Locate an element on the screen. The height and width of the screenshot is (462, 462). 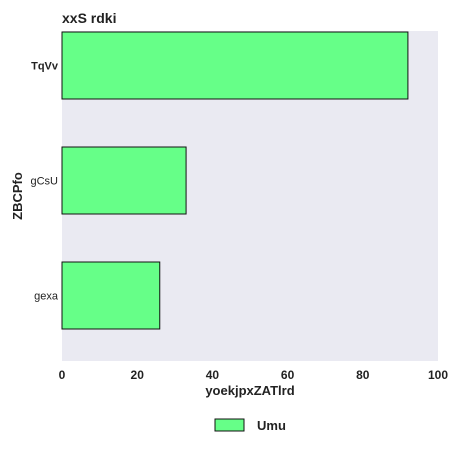
x-tick-label: 100 is located at coordinates (438, 375).